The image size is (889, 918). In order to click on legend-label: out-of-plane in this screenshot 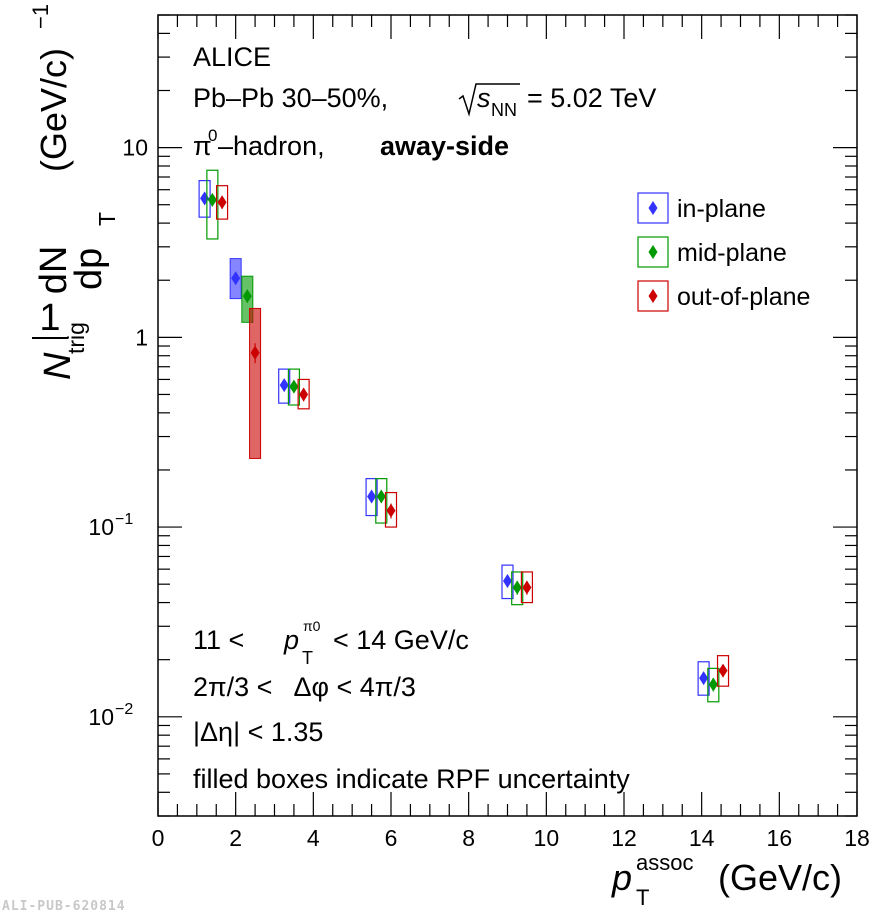, I will do `click(743, 297)`.